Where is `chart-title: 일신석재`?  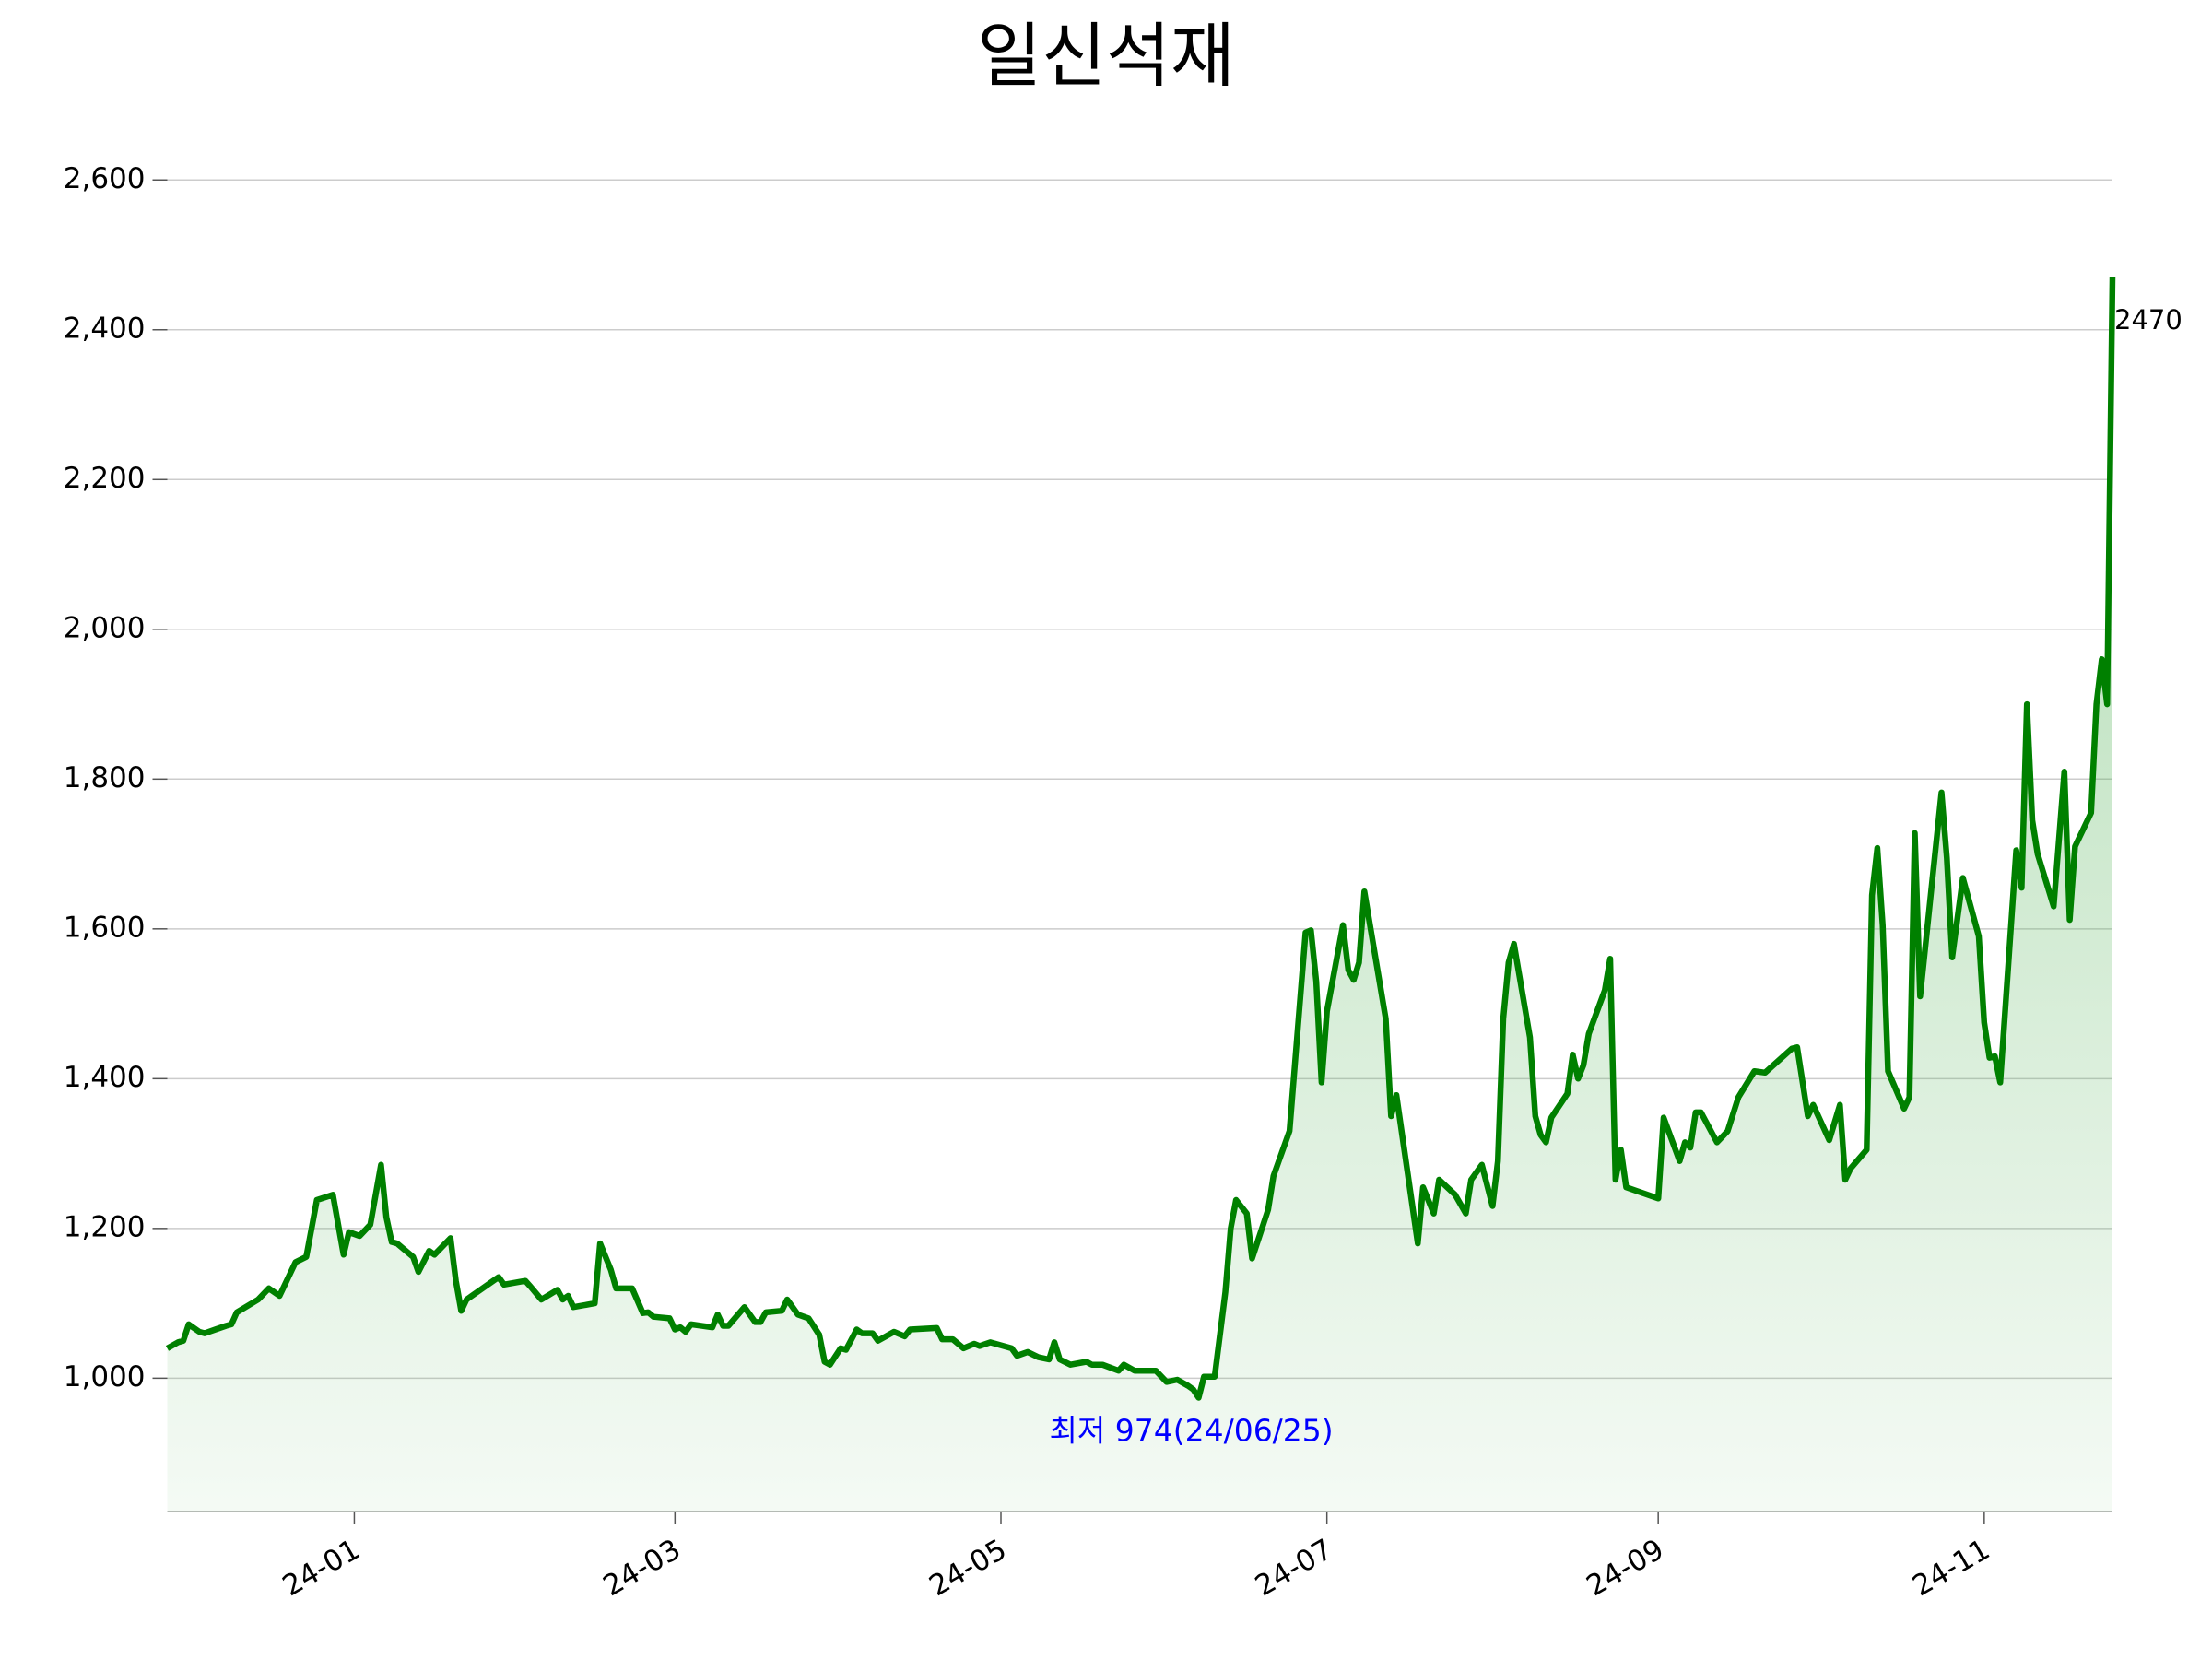
chart-title: 일신석재 is located at coordinates (1106, 56).